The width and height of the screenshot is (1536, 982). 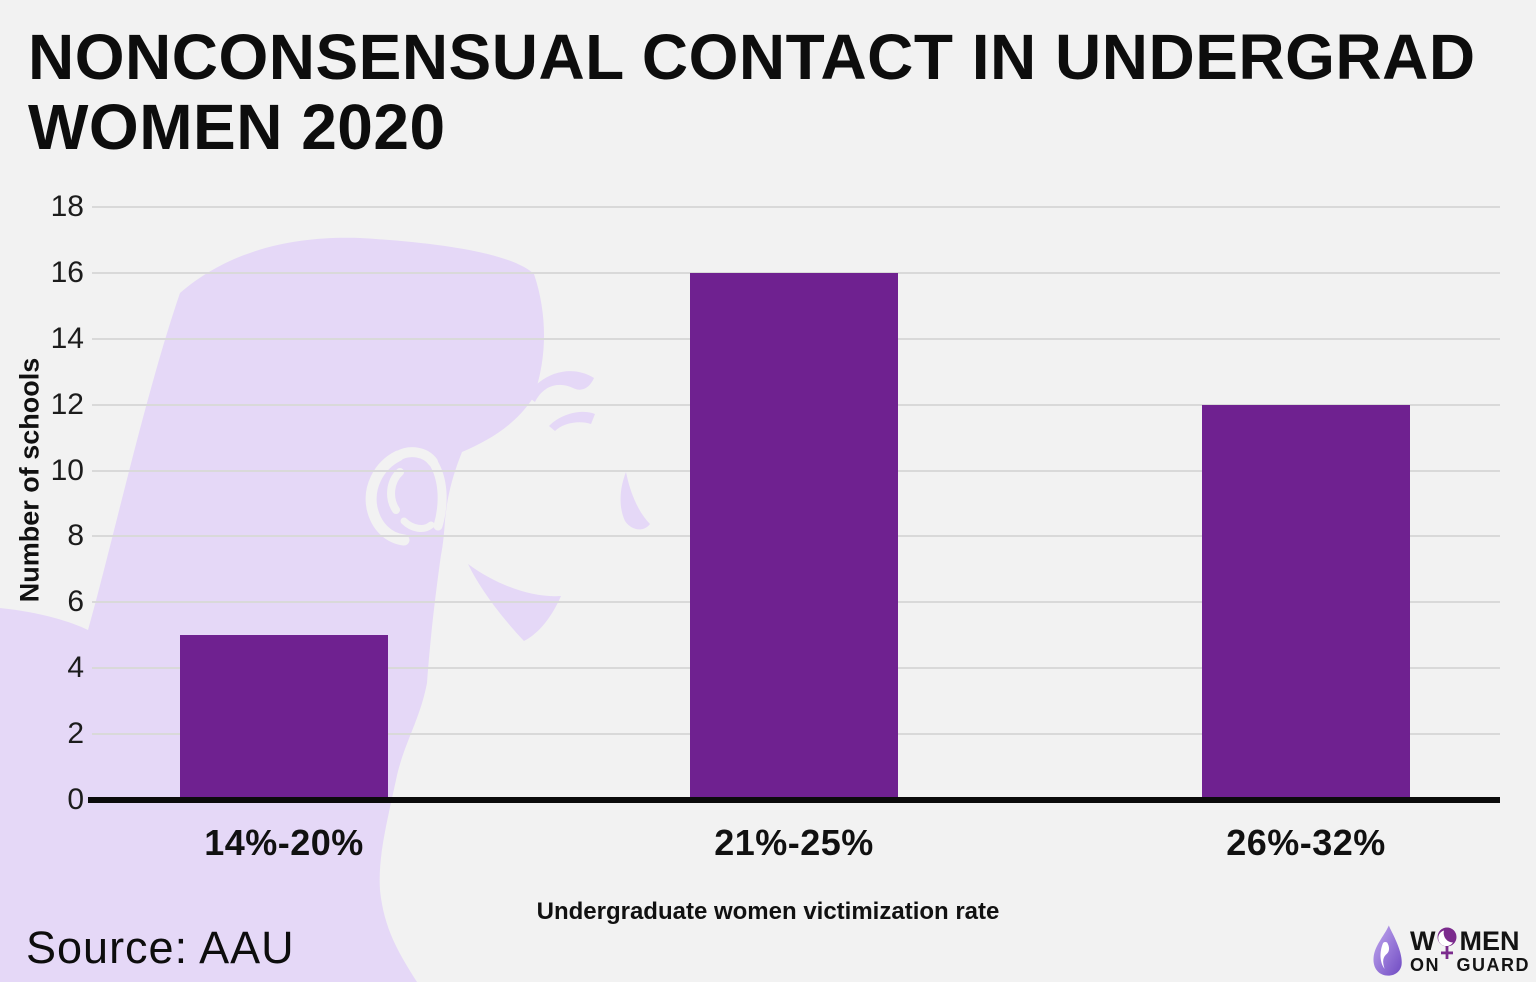 What do you see at coordinates (75, 602) in the screenshot?
I see `y-tick-label: 6` at bounding box center [75, 602].